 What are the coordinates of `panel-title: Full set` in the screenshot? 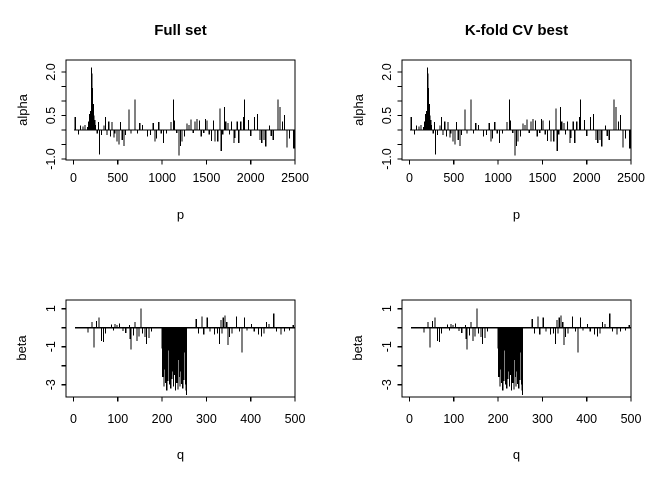 It's located at (180, 30).